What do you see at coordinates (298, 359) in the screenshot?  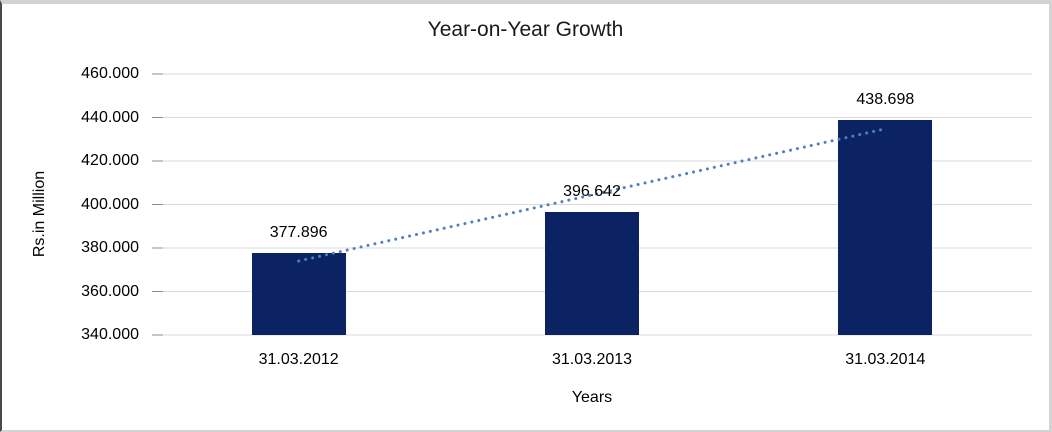 I see `x-tick-label: 31.03.2012` at bounding box center [298, 359].